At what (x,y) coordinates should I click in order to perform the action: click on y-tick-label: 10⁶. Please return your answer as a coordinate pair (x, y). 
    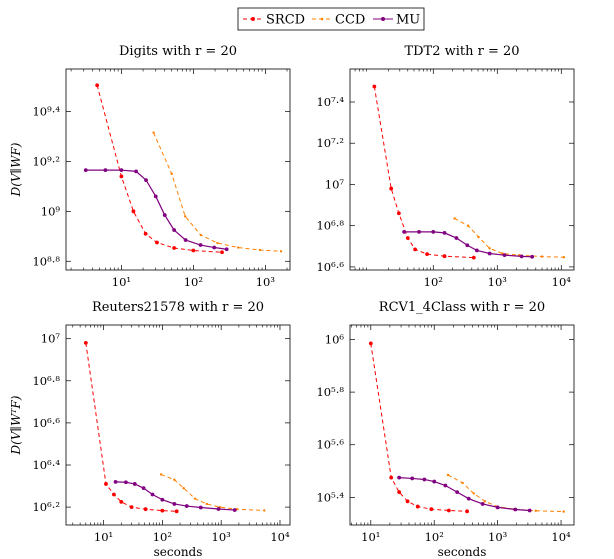
    Looking at the image, I should click on (335, 339).